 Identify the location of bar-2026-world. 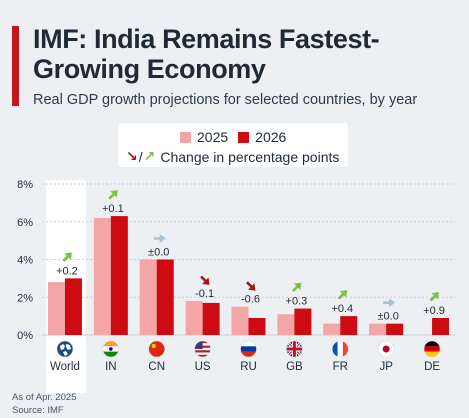
(73, 306).